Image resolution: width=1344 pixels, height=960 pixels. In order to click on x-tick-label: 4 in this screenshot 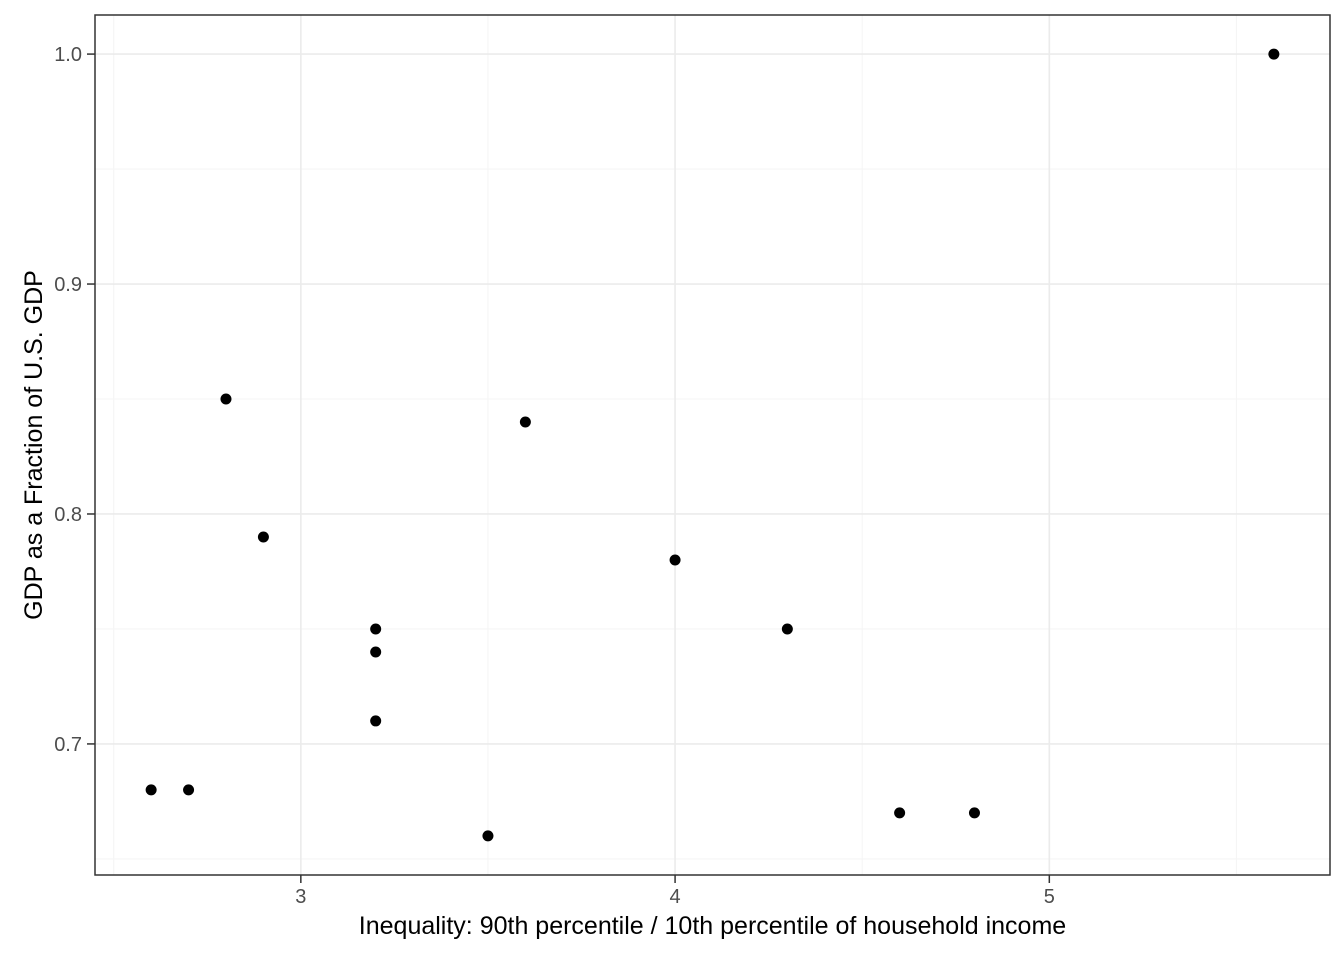, I will do `click(675, 897)`.